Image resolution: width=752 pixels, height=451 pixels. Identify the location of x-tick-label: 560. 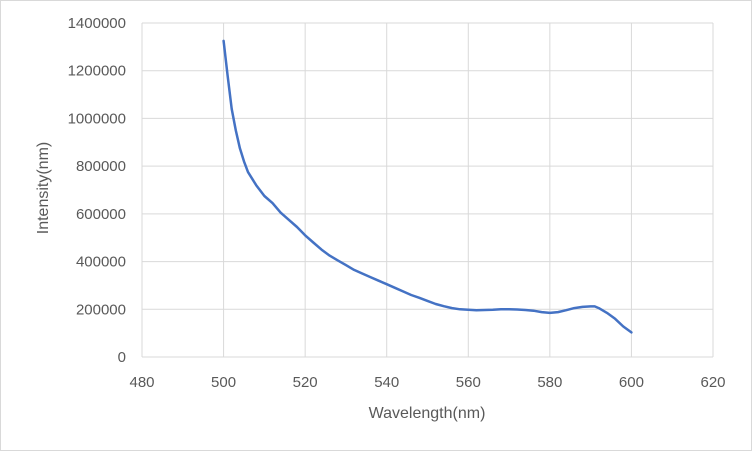
(468, 382).